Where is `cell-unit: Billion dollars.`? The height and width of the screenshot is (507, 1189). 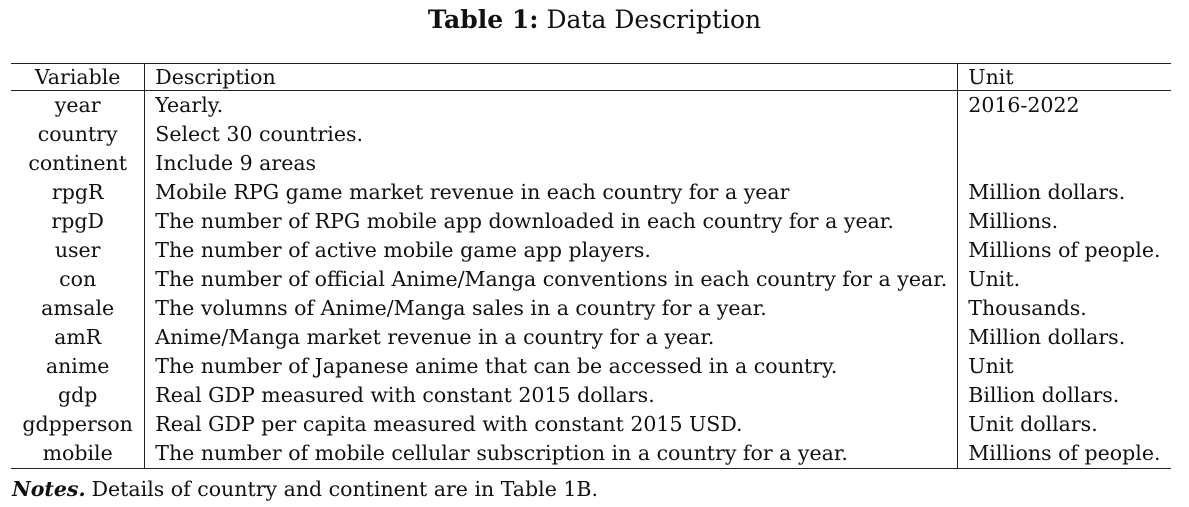 cell-unit: Billion dollars. is located at coordinates (1044, 395).